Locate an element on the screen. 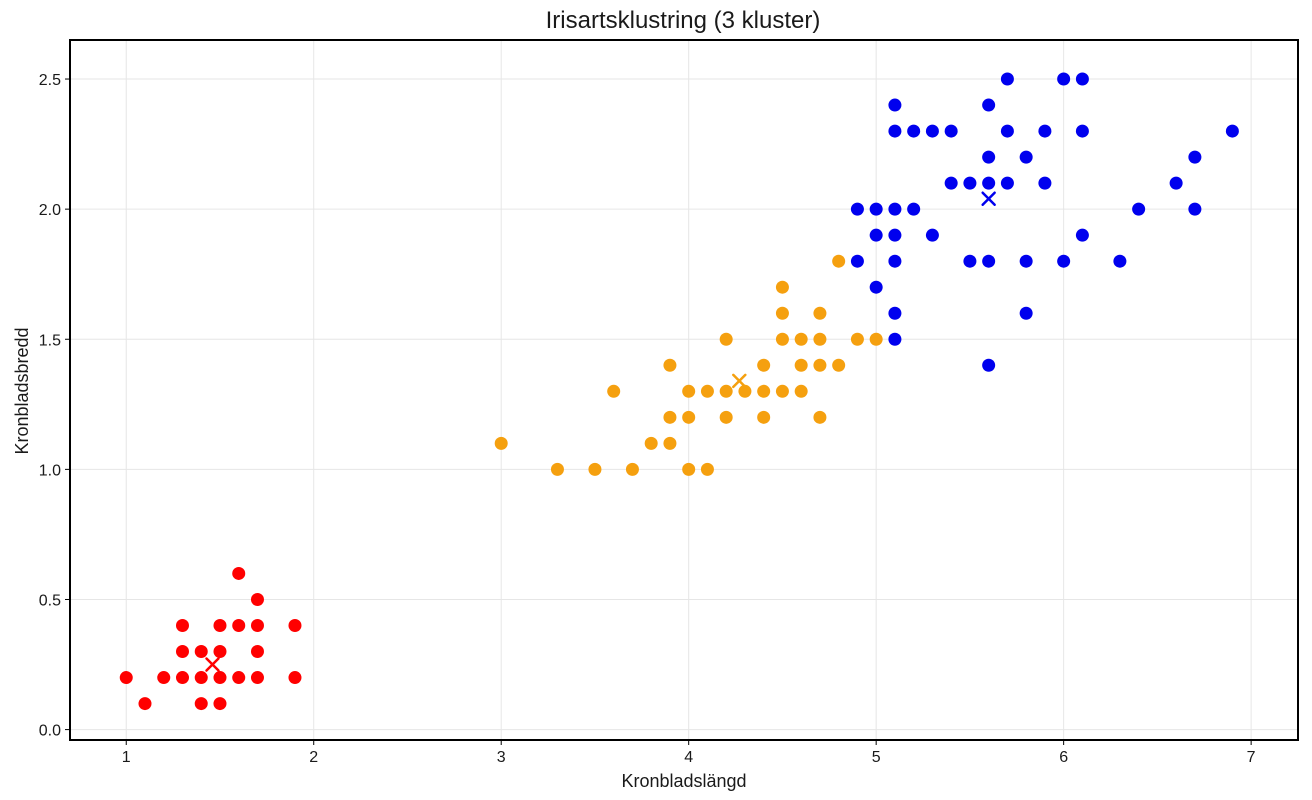 The height and width of the screenshot is (800, 1312). y-axis-ticks: 0.0 0.5 1.0 1.5 2.0 2.5 is located at coordinates (54, 406).